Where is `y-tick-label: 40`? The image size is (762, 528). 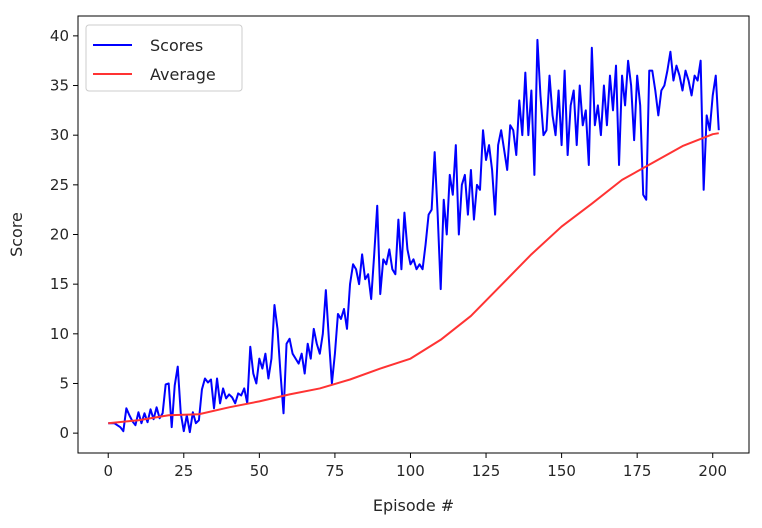
y-tick-label: 40 is located at coordinates (59, 36).